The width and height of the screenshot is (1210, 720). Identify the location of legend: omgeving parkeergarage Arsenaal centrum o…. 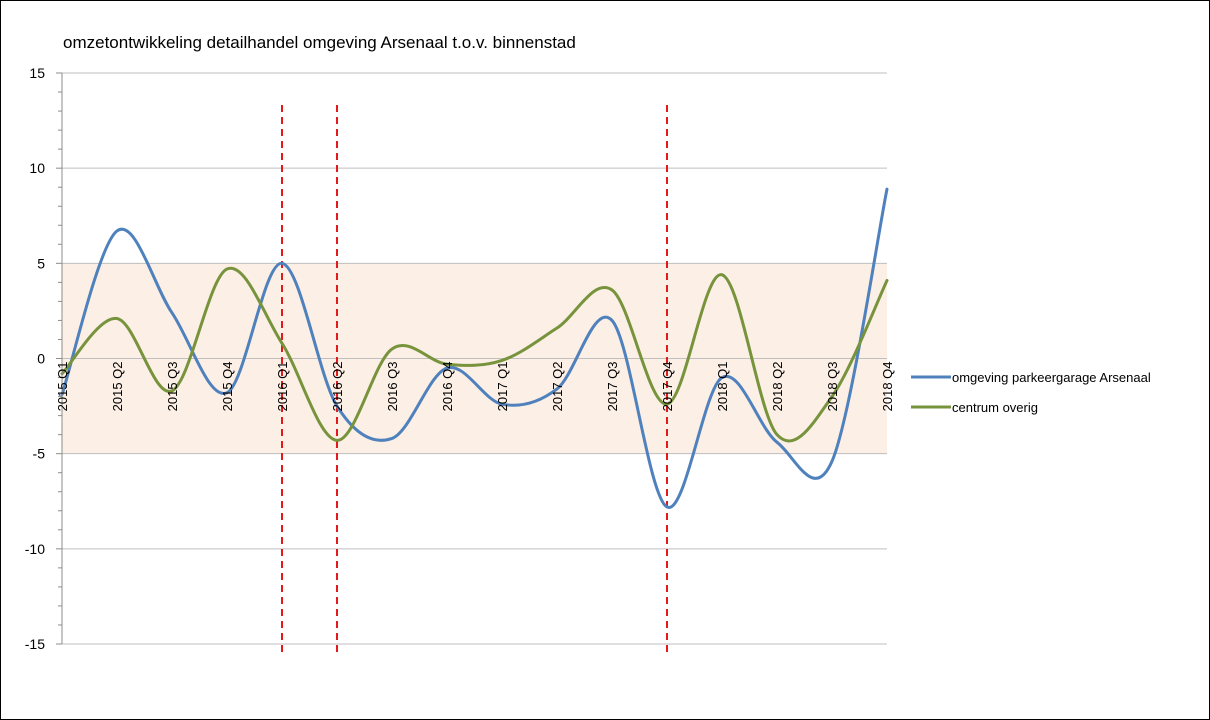
(1031, 392).